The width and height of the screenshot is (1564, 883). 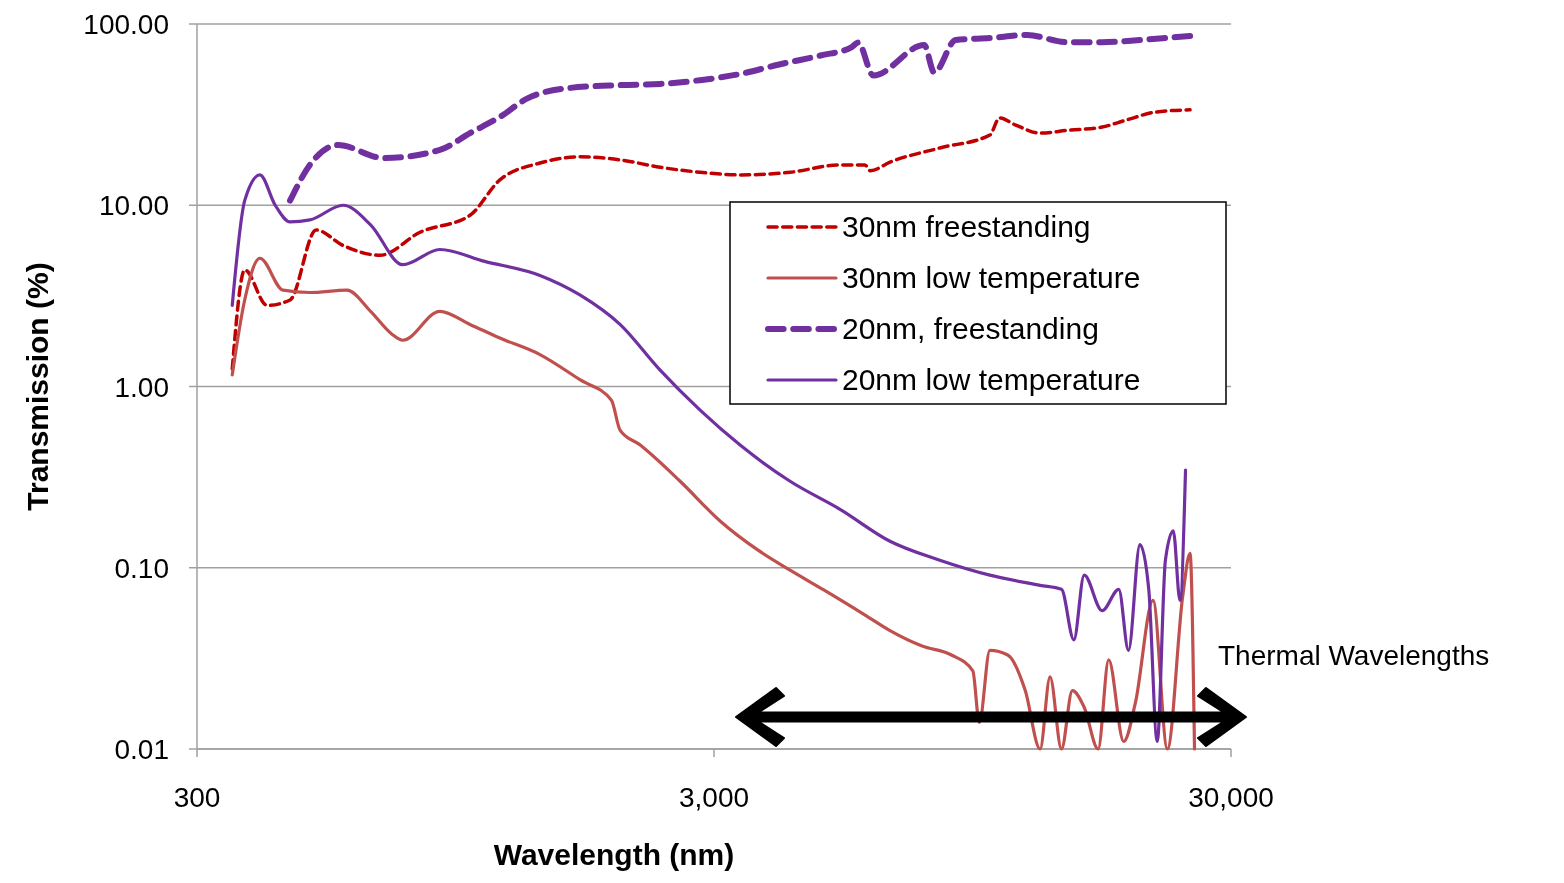 I want to click on legend-label: 20nm, freestanding, so click(x=970, y=328).